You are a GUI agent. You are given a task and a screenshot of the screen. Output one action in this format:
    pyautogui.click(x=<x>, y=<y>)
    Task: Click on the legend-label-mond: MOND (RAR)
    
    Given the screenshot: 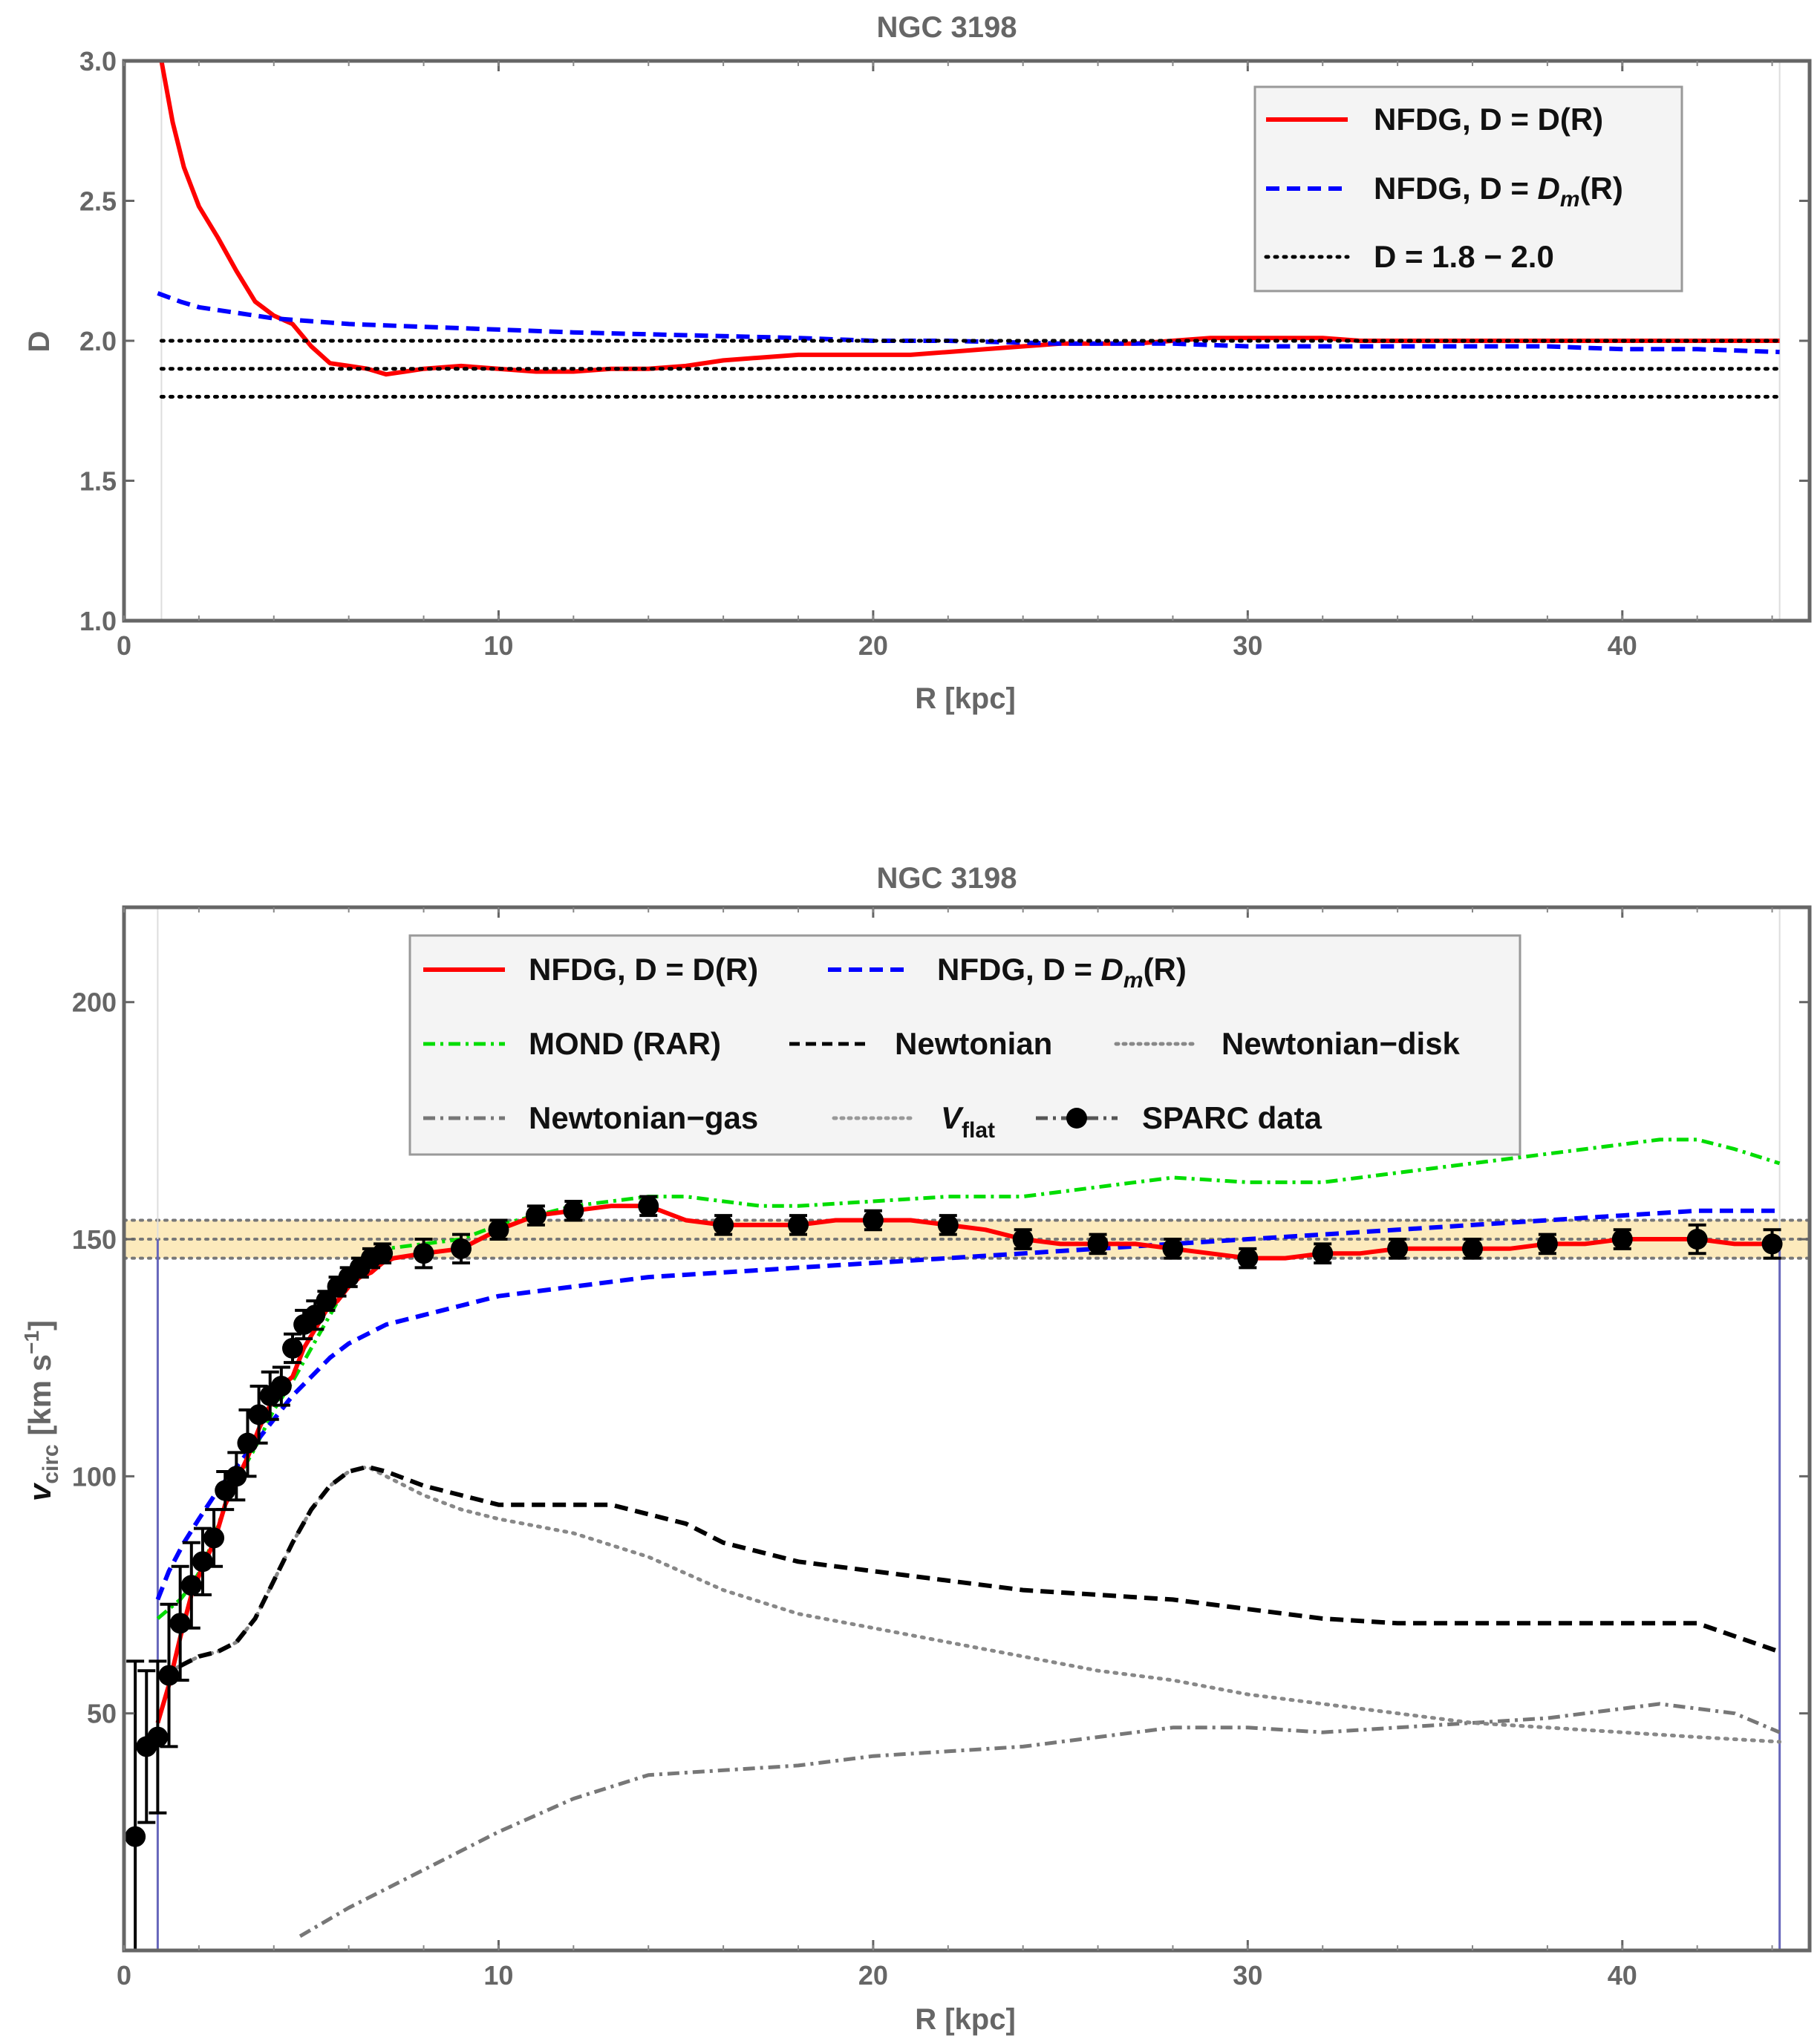 What is the action you would take?
    pyautogui.click(x=625, y=1043)
    